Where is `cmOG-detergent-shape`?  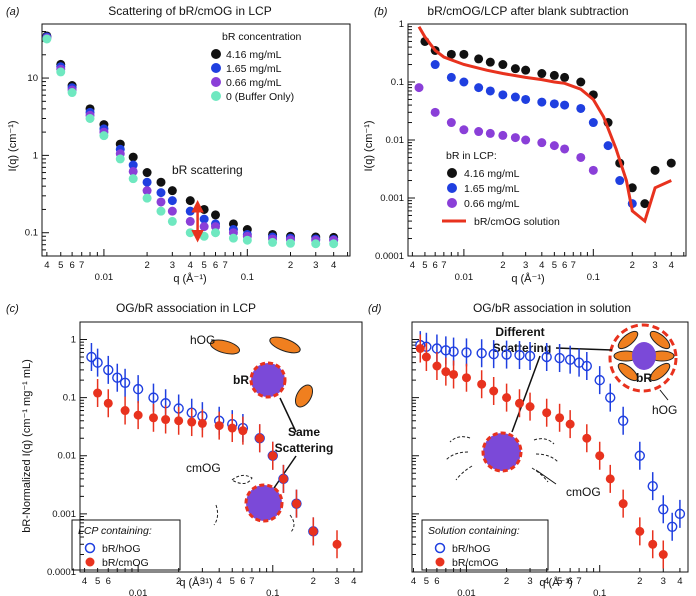
cmOG-detergent-shape is located at coordinates (216, 515).